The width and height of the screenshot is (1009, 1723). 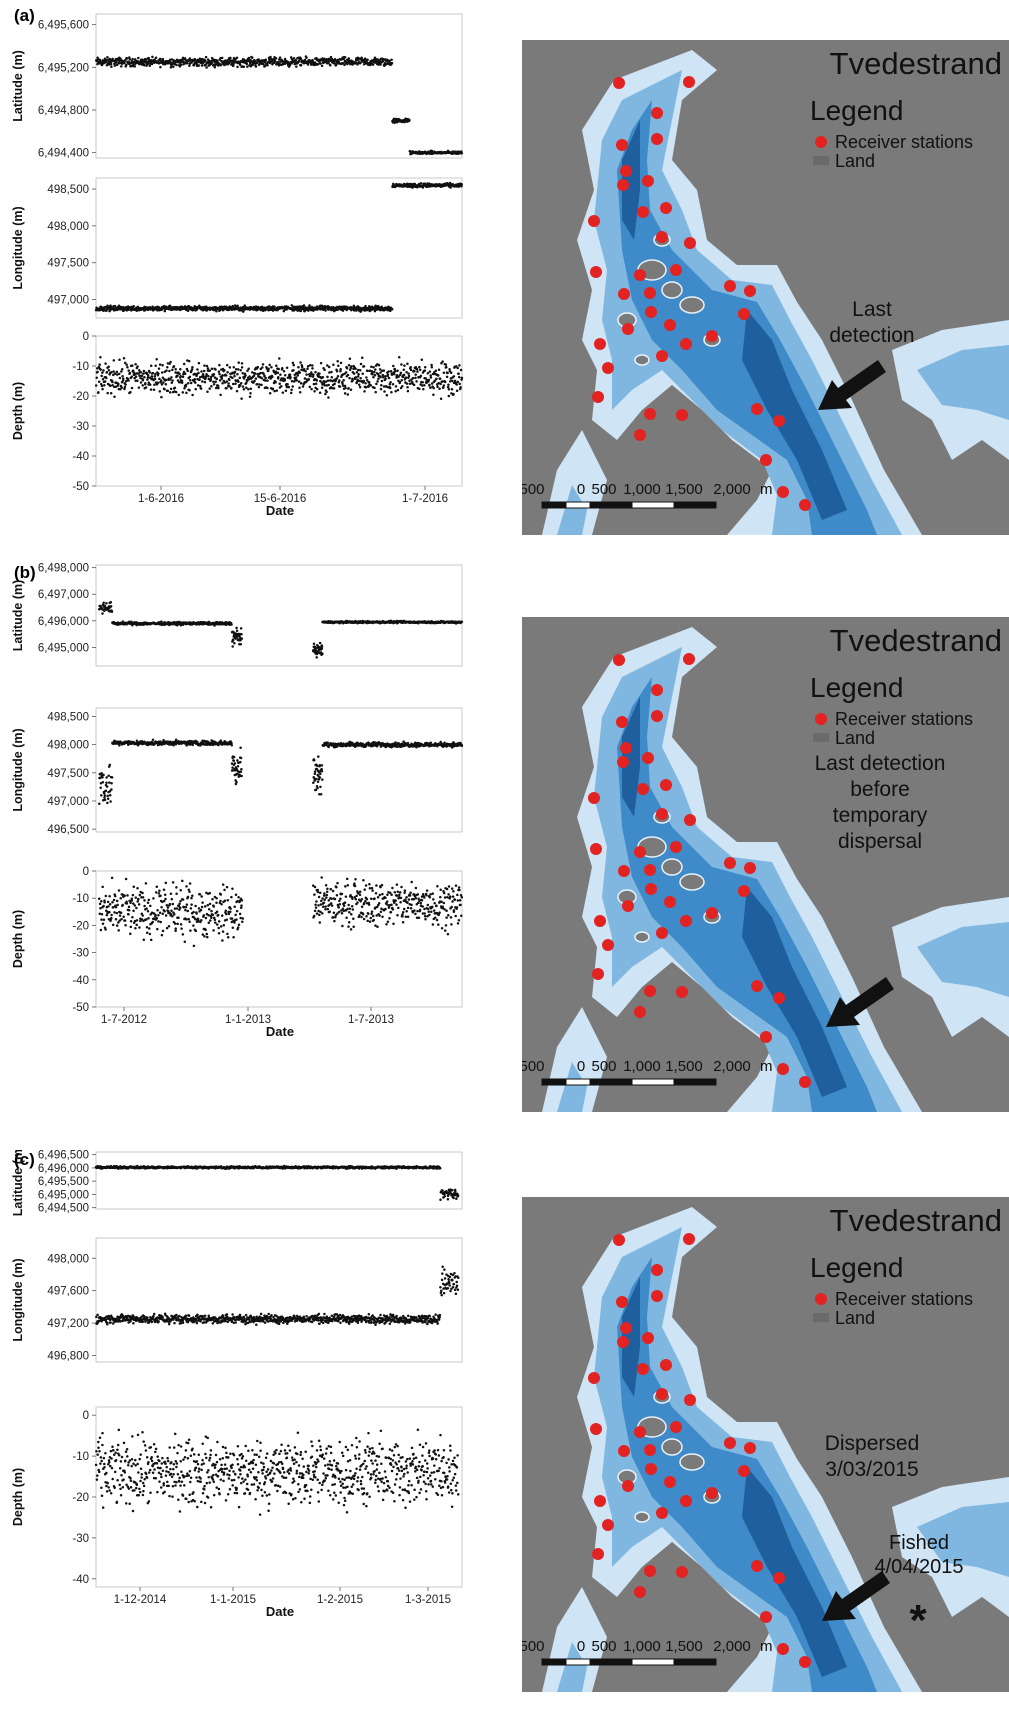 What do you see at coordinates (24, 15) in the screenshot?
I see `panel-label-a: (a)` at bounding box center [24, 15].